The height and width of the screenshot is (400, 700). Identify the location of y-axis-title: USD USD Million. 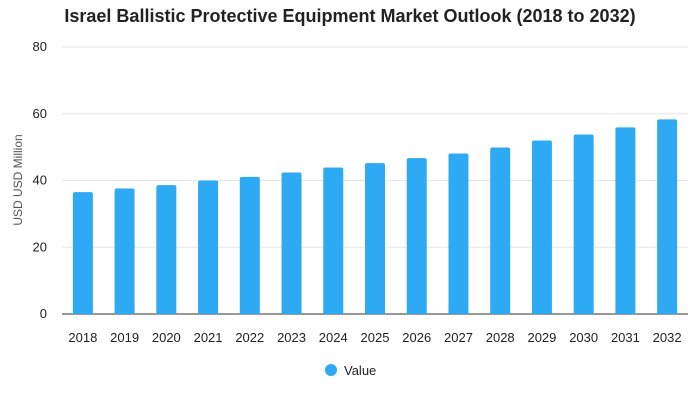
(18, 179).